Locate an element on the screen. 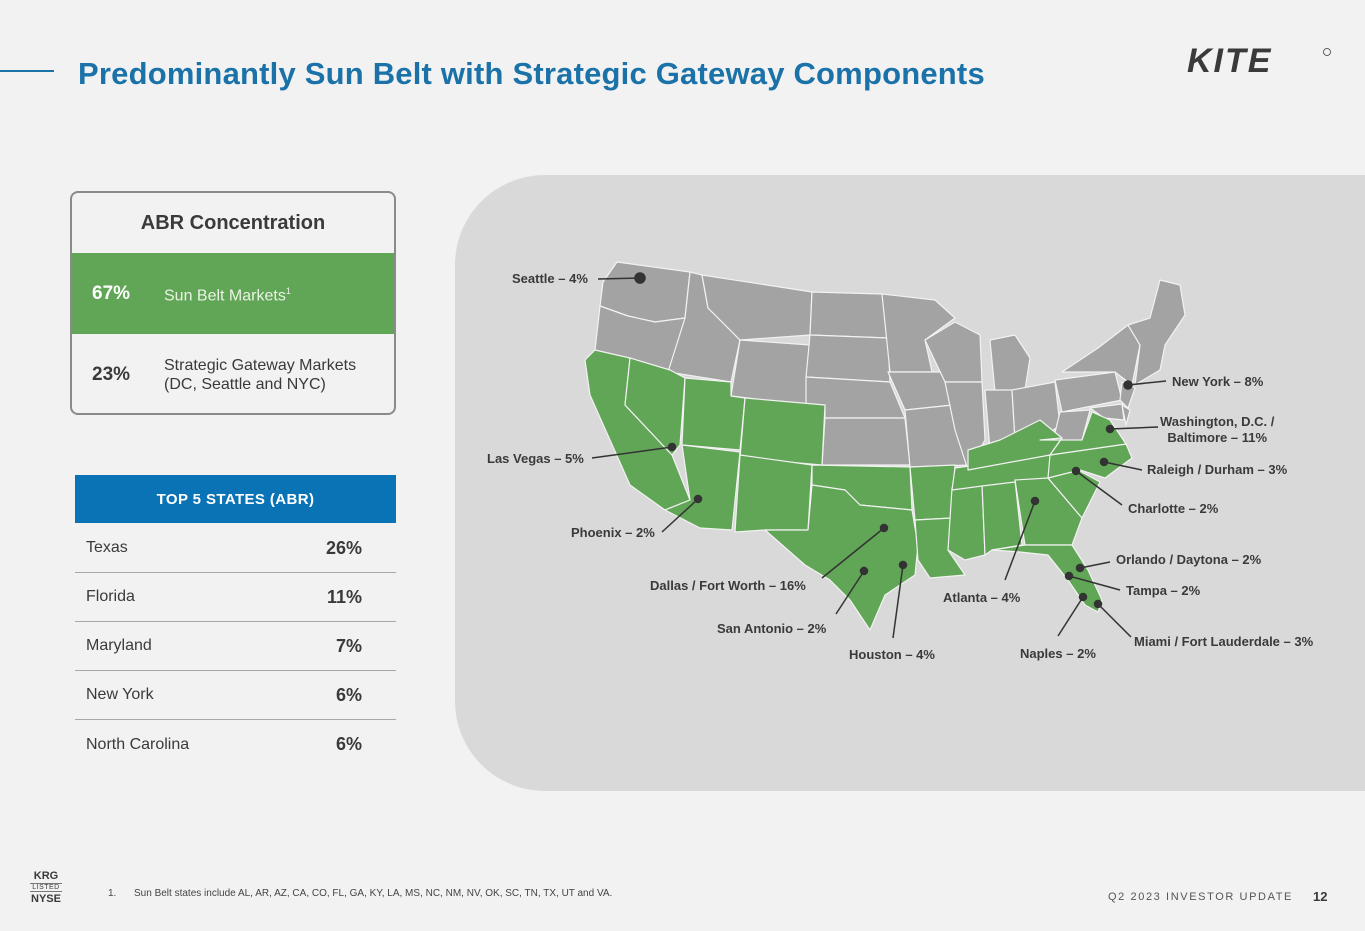 The height and width of the screenshot is (931, 1365). state-name: Texas is located at coordinates (107, 547).